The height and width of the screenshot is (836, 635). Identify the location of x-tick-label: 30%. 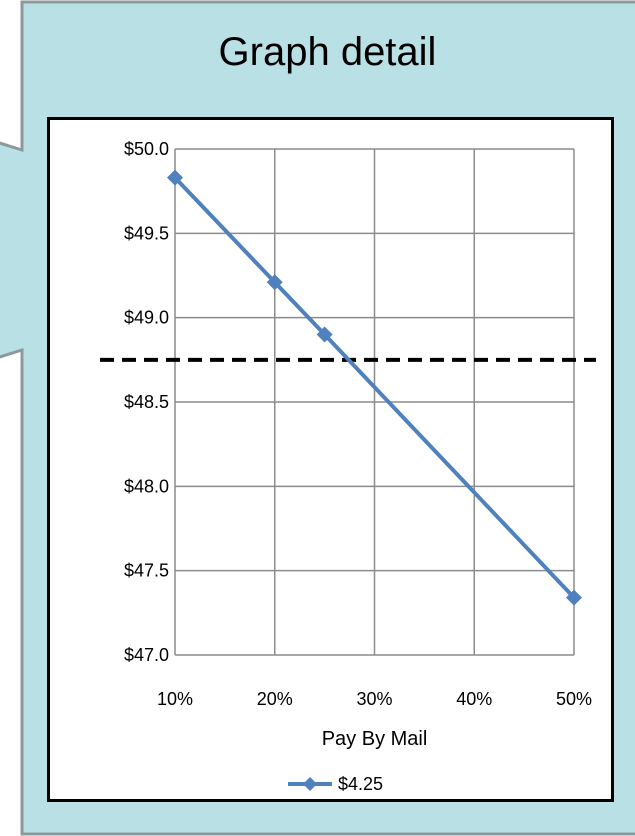
(374, 699).